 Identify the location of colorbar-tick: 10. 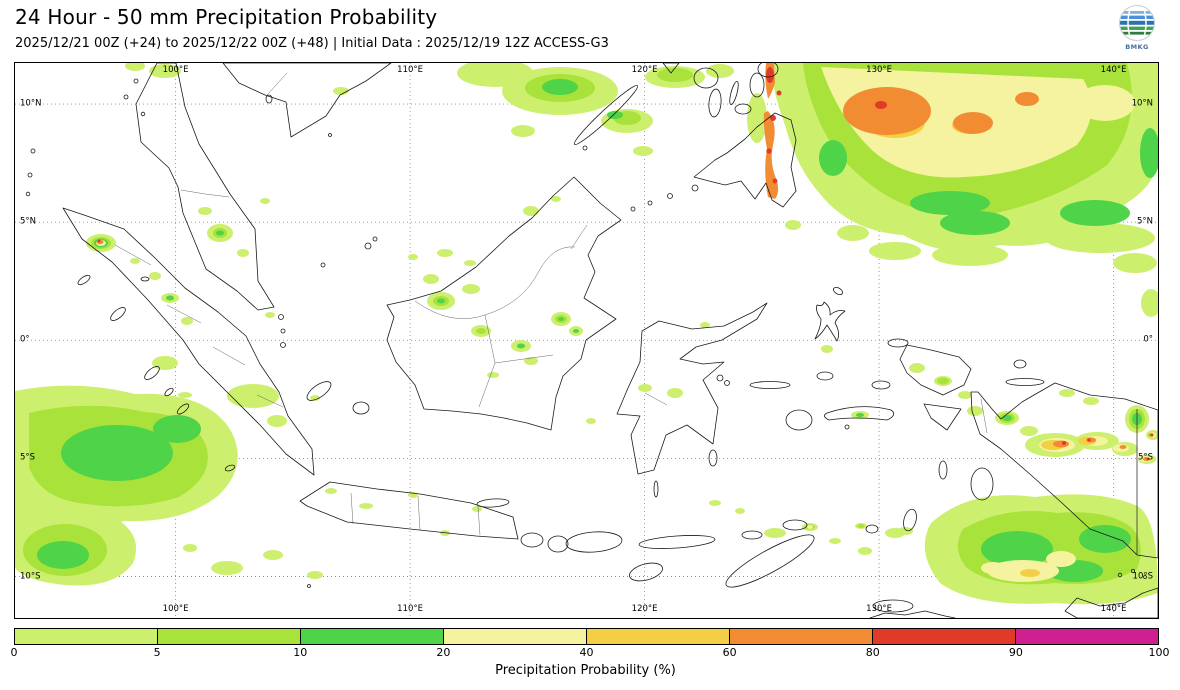
(300, 652).